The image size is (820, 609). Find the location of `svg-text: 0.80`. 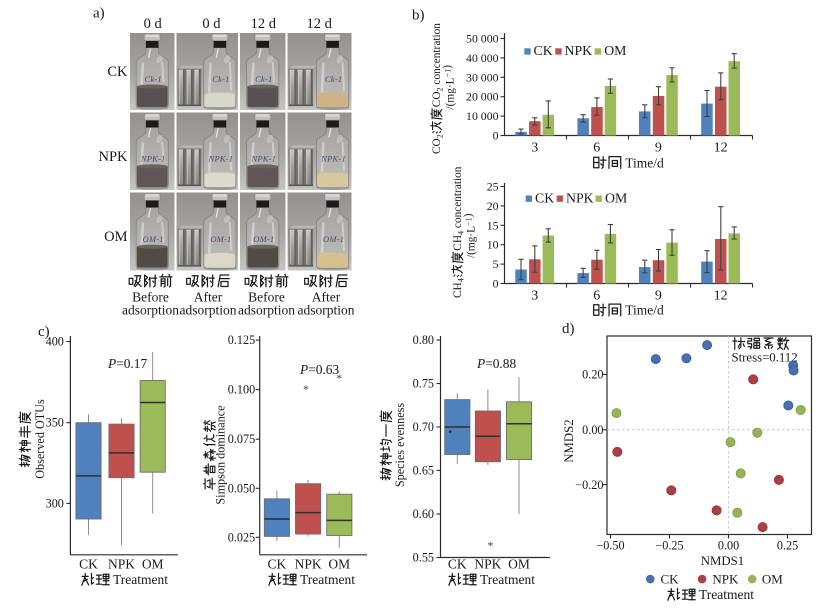

svg-text: 0.80 is located at coordinates (423, 340).